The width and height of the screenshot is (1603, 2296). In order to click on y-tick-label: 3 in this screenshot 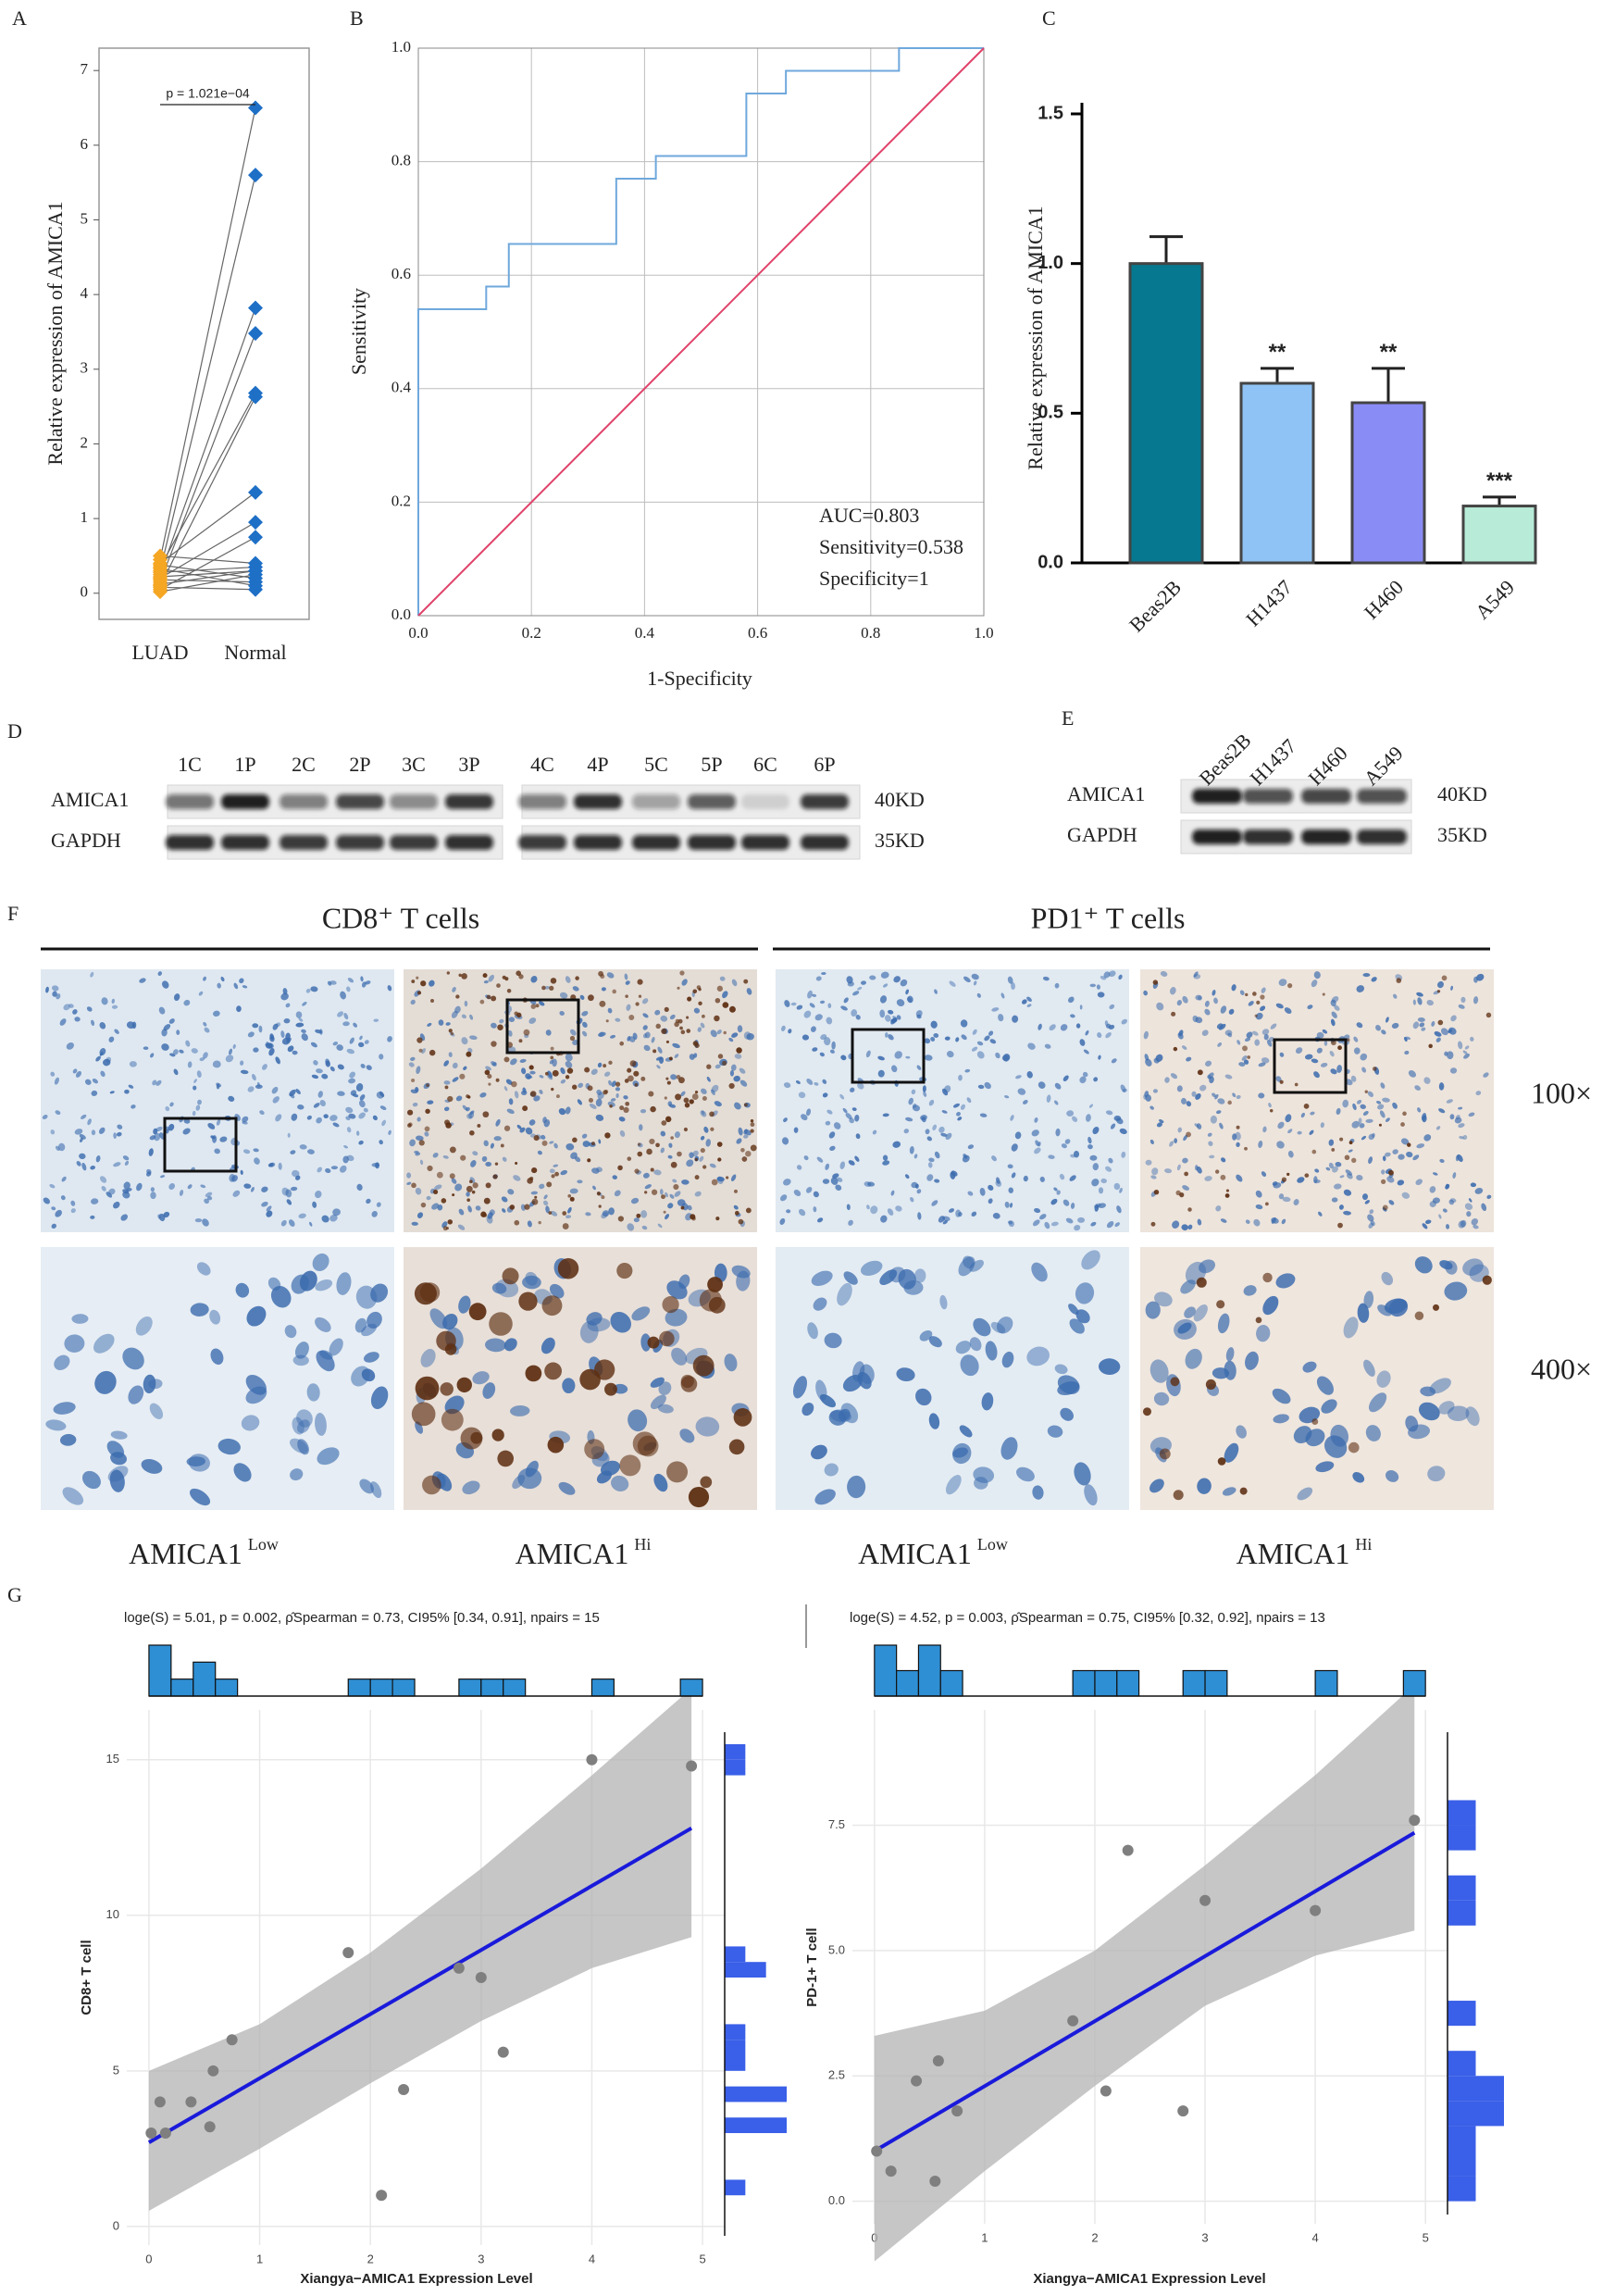, I will do `click(85, 368)`.